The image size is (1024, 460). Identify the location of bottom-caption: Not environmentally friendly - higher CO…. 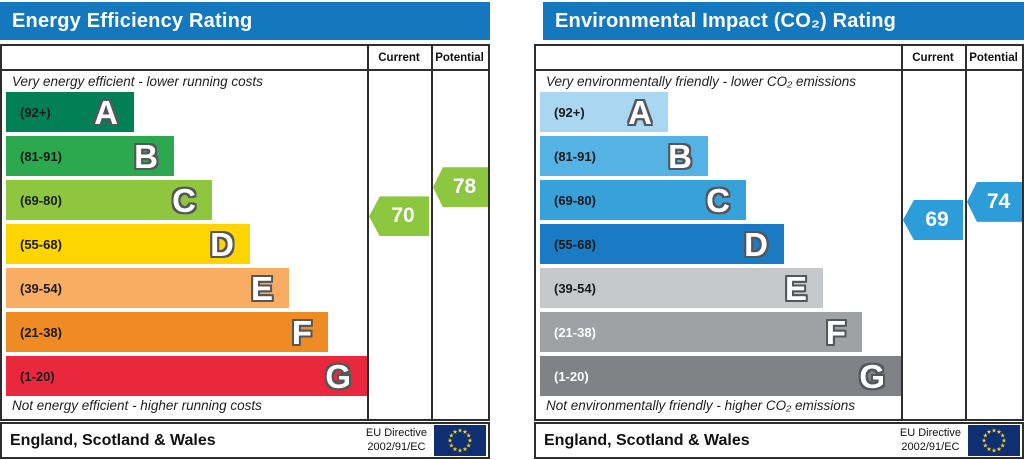
(701, 405).